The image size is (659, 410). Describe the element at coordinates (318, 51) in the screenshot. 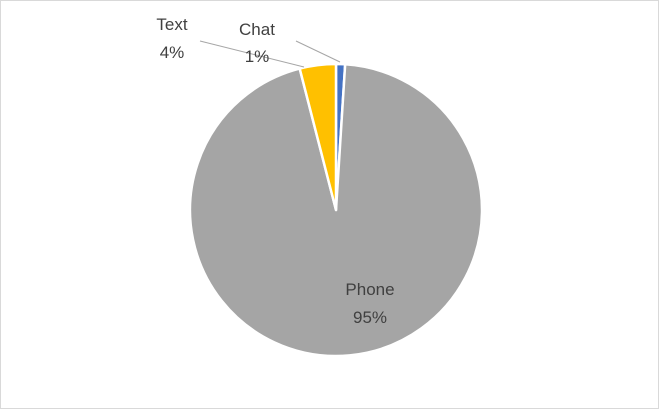

I see `leader-line-chat` at that location.